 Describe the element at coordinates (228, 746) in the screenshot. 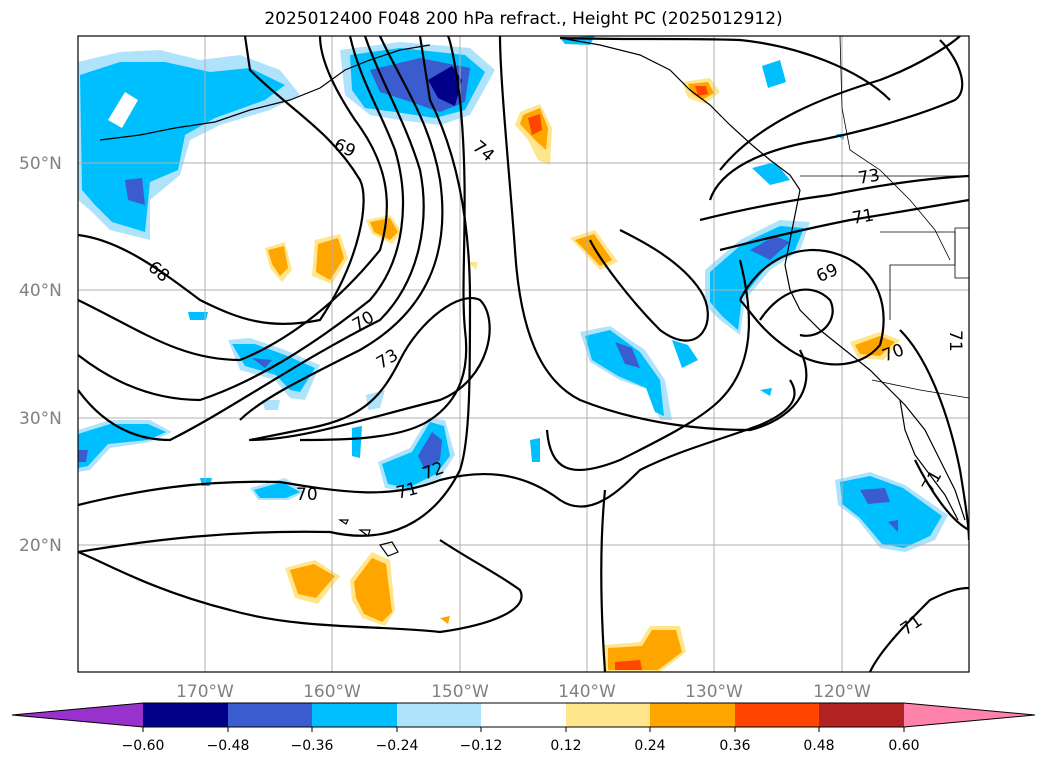

I see `colorbar-tick-label: −0.48` at that location.